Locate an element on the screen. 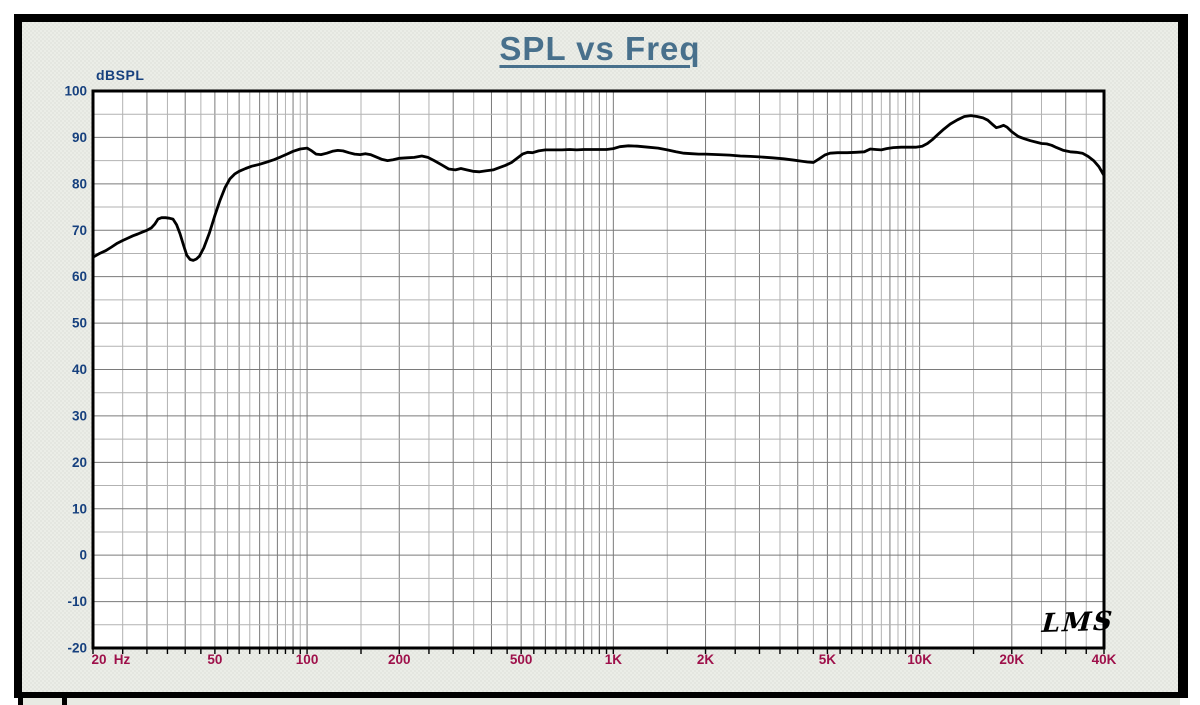  bottom-panel-left-edge is located at coordinates (20, 701).